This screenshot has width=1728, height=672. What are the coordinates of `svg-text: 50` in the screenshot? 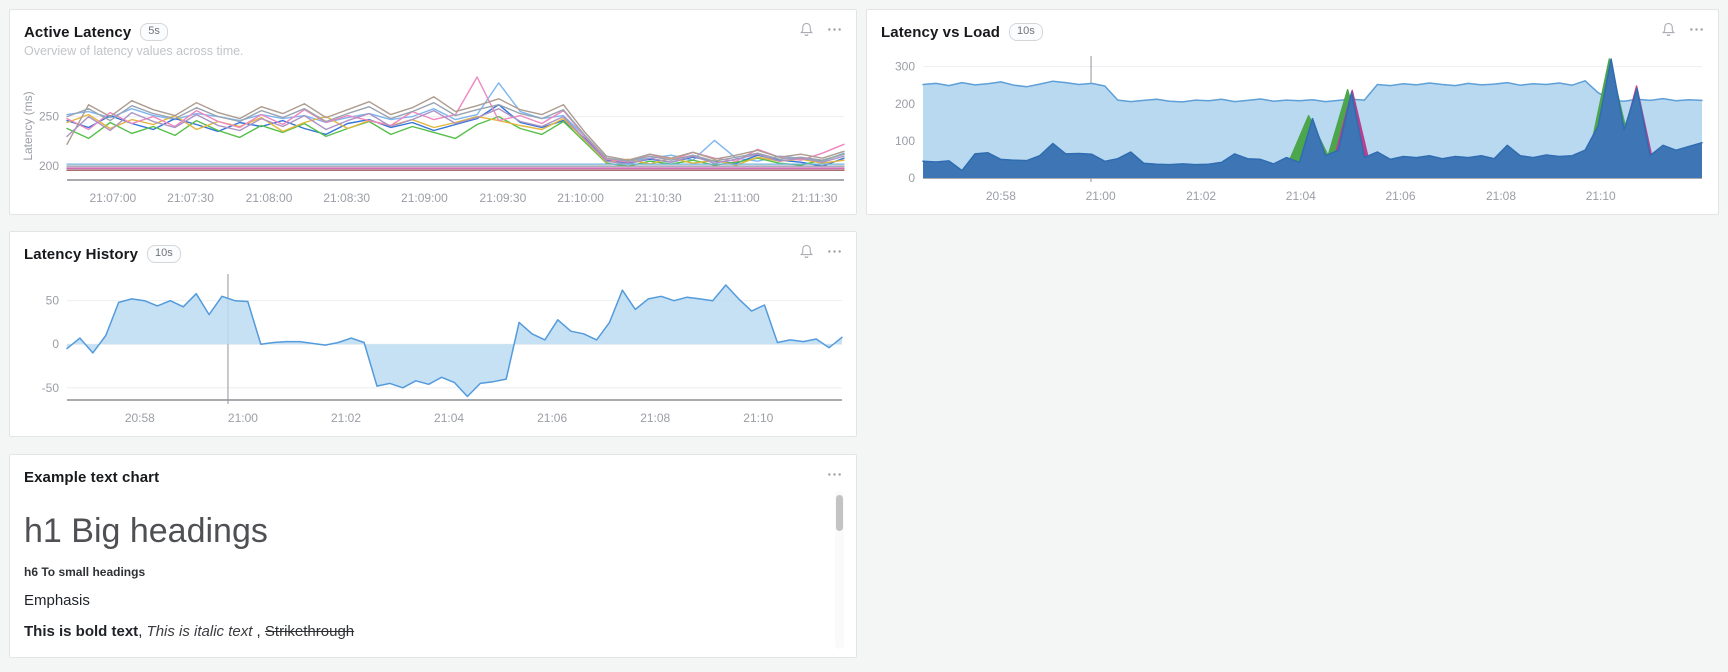 It's located at (53, 301).